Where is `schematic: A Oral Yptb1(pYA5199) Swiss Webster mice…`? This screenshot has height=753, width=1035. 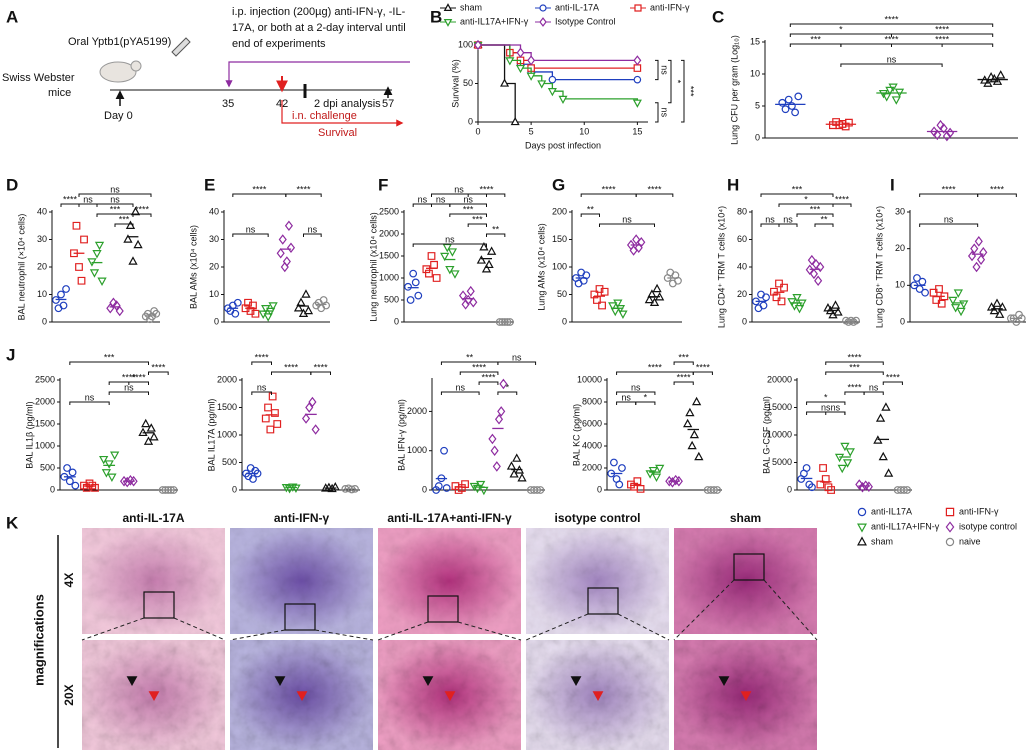 schematic: A Oral Yptb1(pYA5199) Swiss Webster mice… is located at coordinates (206, 72).